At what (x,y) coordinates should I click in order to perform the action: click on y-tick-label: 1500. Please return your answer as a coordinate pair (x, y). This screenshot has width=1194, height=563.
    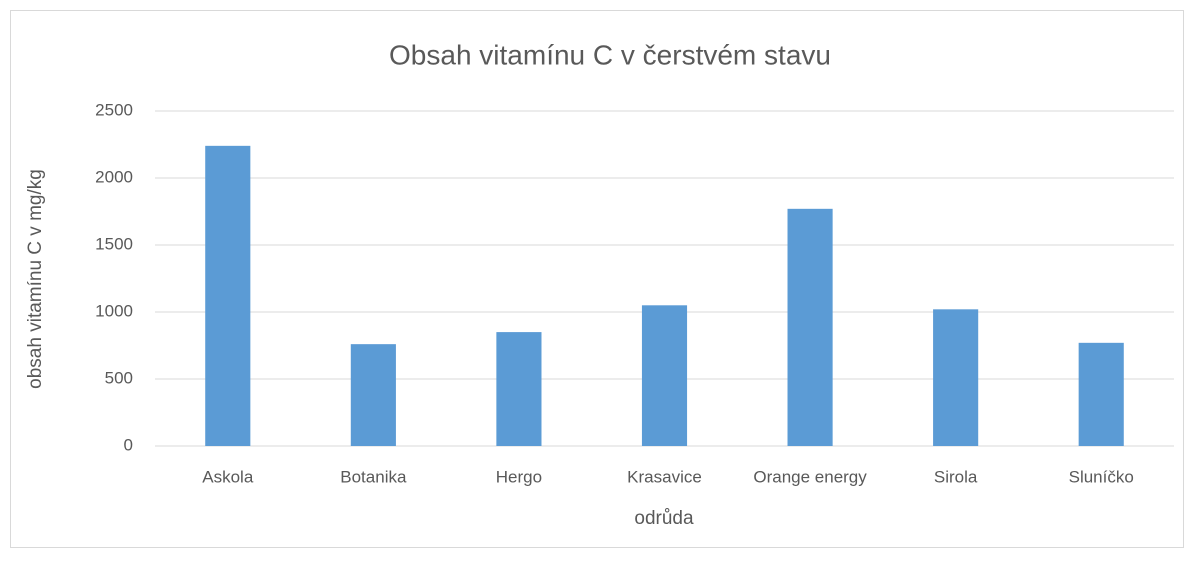
    Looking at the image, I should click on (114, 243).